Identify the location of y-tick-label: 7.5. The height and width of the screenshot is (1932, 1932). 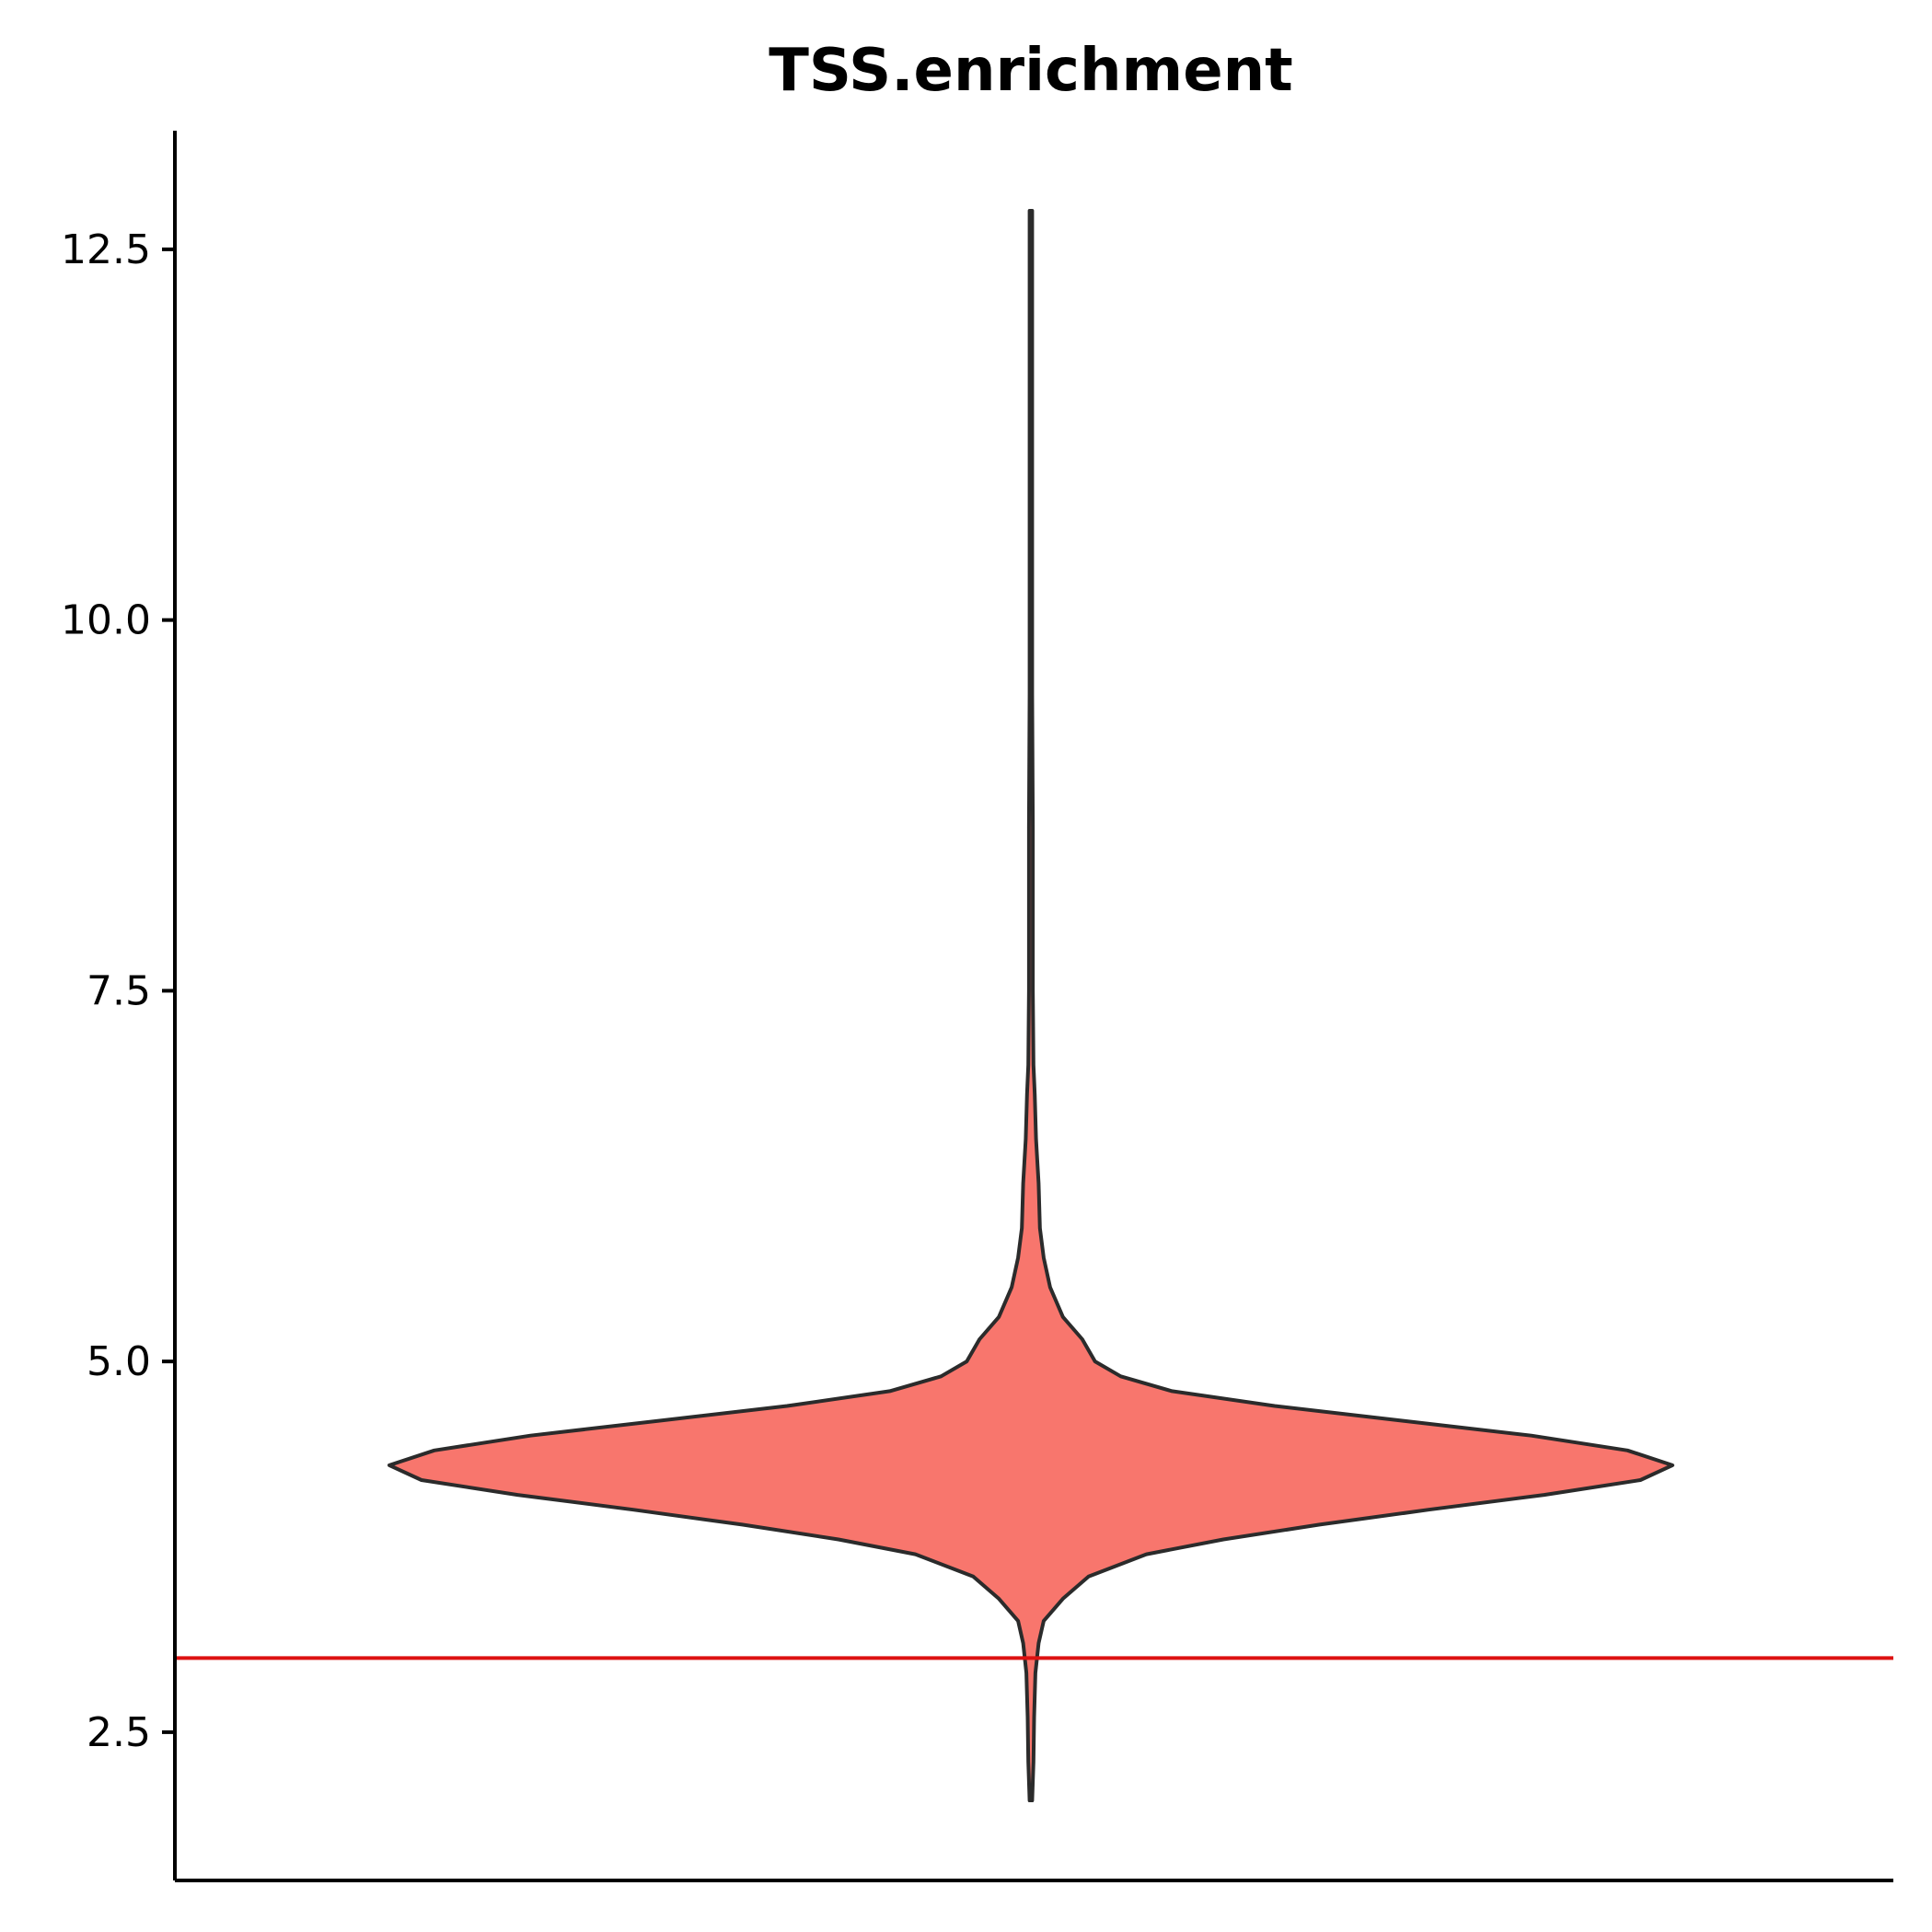
(119, 991).